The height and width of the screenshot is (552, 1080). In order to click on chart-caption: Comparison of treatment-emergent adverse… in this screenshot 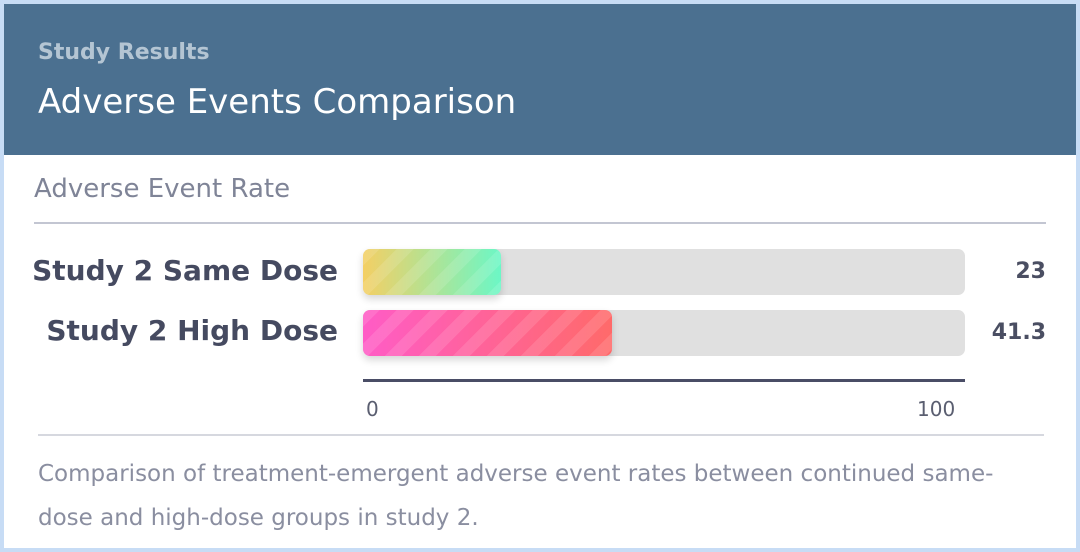, I will do `click(516, 496)`.